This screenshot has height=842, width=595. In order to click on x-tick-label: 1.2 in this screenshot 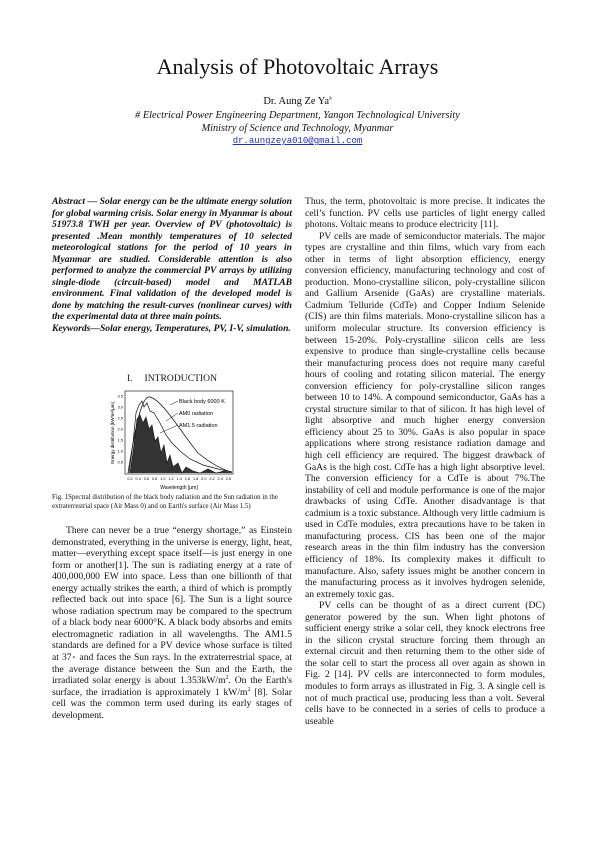, I will do `click(170, 479)`.